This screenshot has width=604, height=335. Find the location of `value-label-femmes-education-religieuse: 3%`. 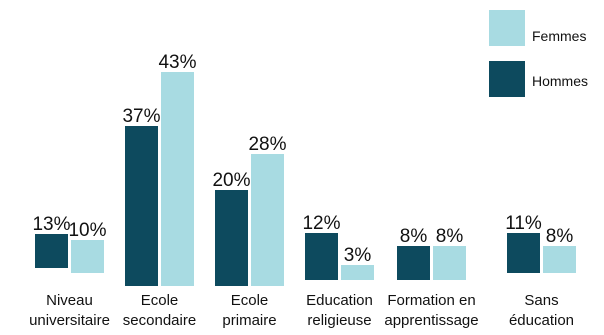

value-label-femmes-education-religieuse: 3% is located at coordinates (358, 255).